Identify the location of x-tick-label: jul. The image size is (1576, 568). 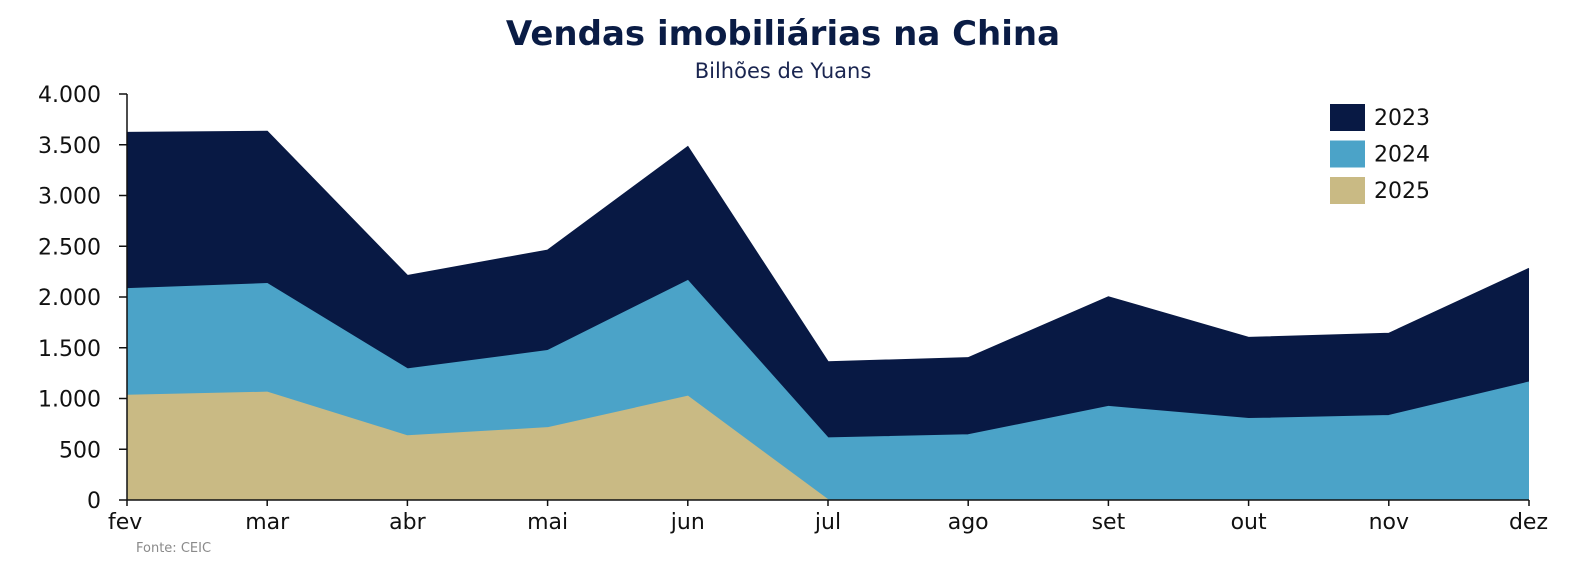
(827, 522).